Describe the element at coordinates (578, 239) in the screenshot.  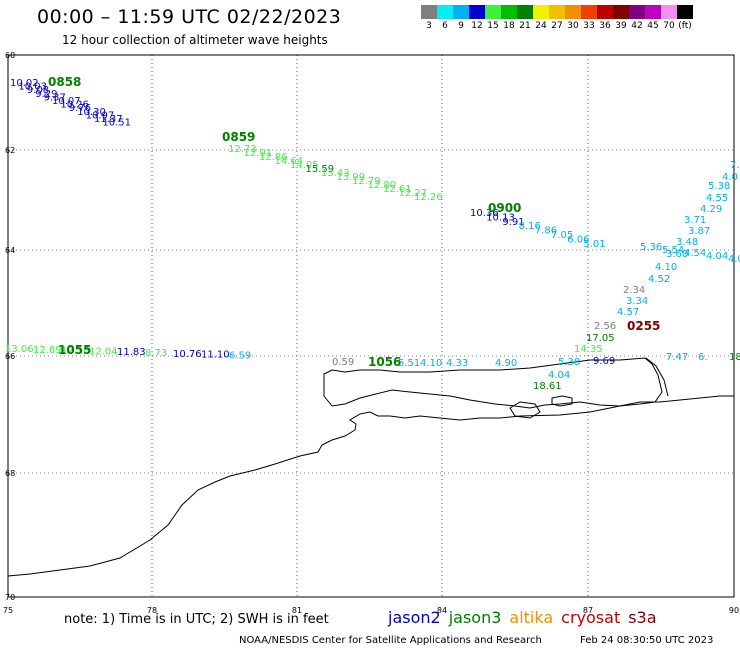
I see `wave-height-label: 6.06` at that location.